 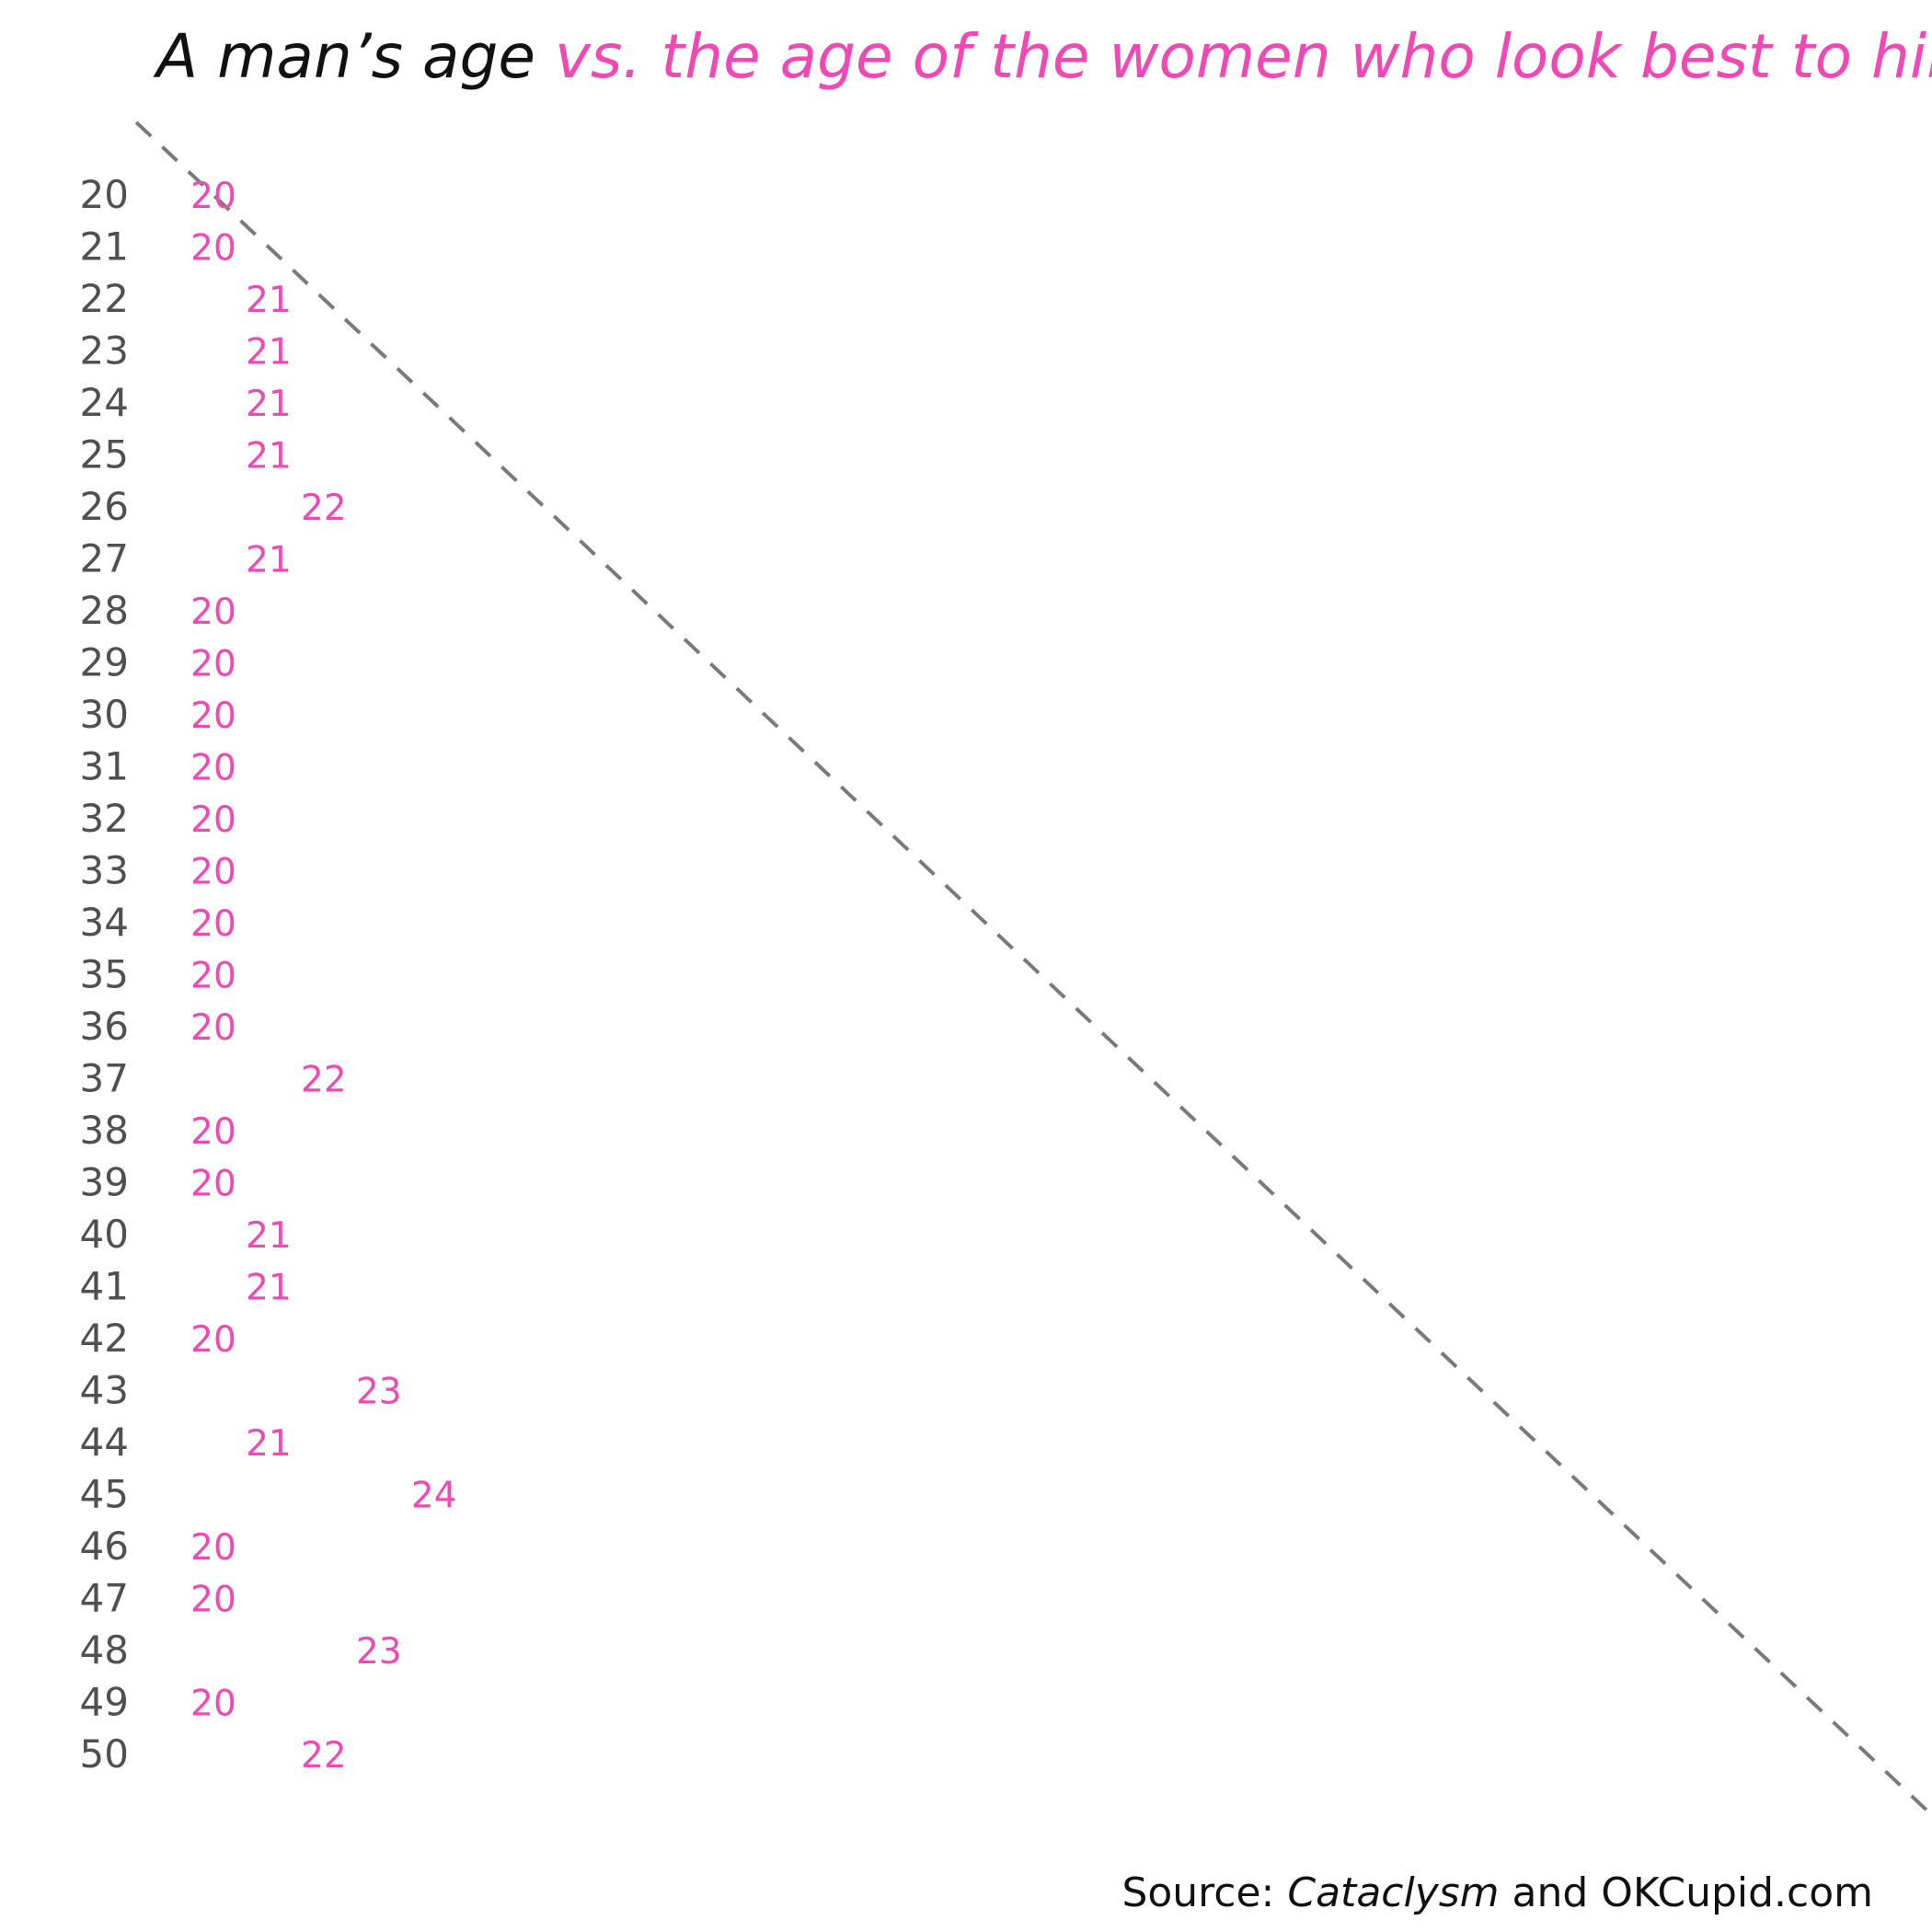 What do you see at coordinates (104, 1286) in the screenshot?
I see `man-age-label: 41` at bounding box center [104, 1286].